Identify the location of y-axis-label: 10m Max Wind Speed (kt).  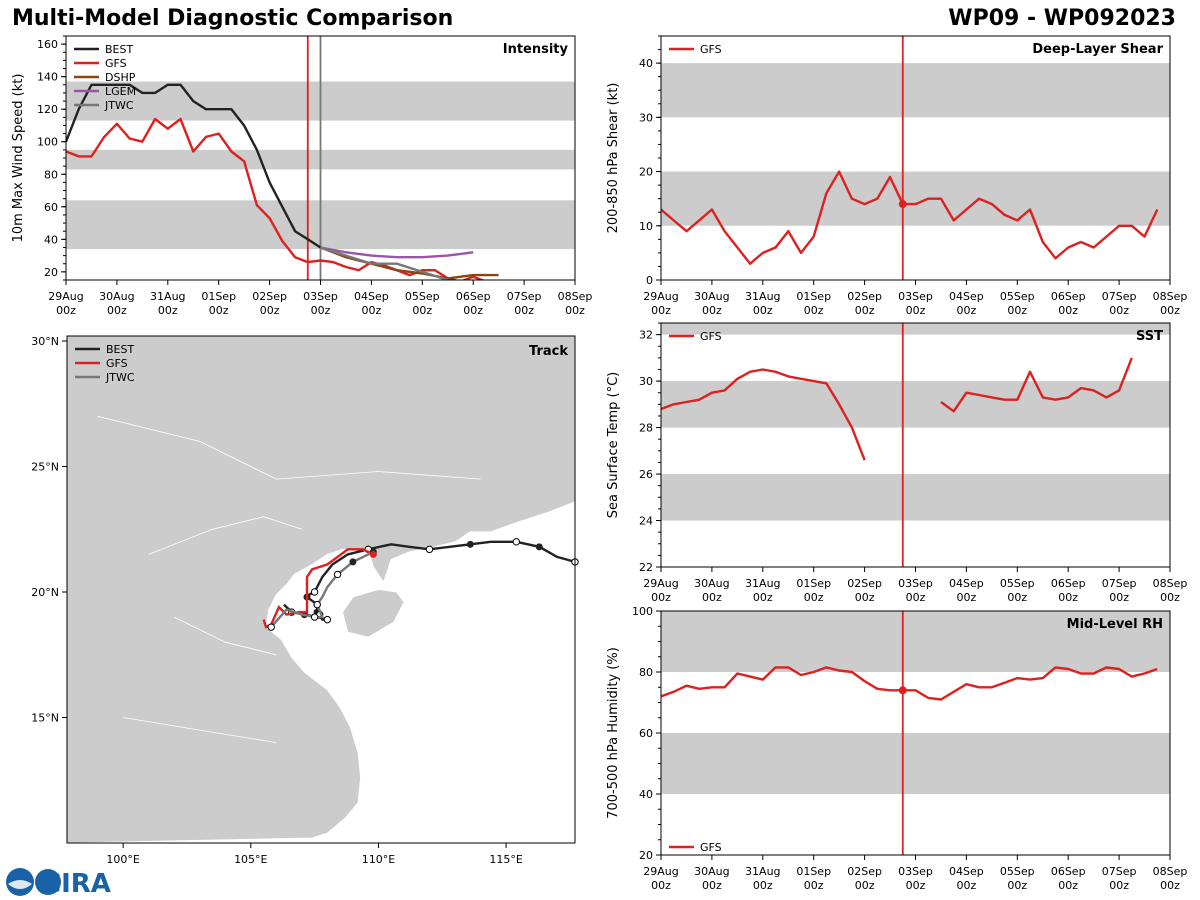
(18, 158).